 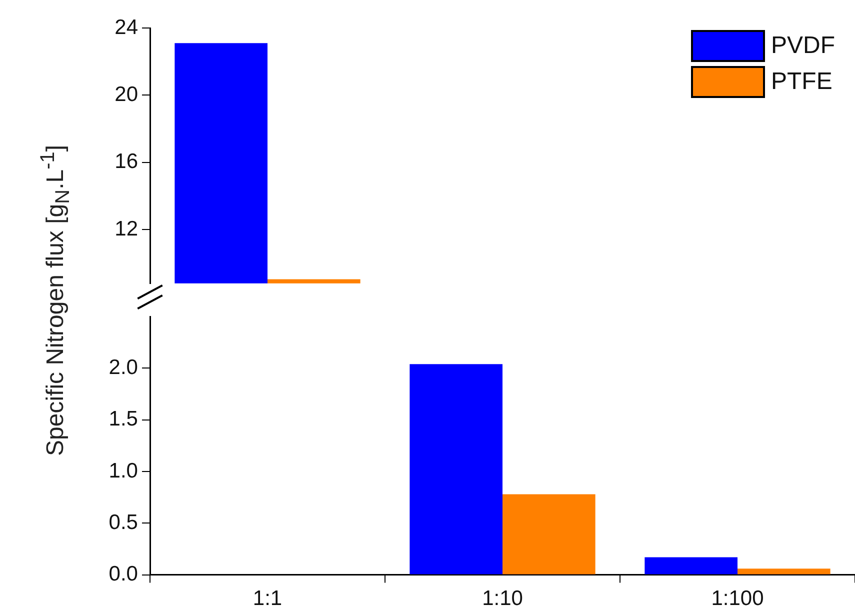 What do you see at coordinates (123, 419) in the screenshot?
I see `y-tick-label: 1.5` at bounding box center [123, 419].